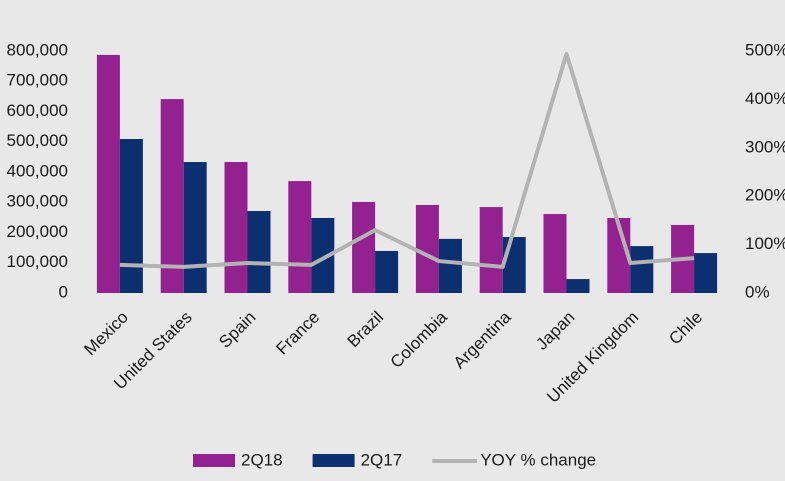 This screenshot has width=785, height=481. I want to click on y2-tick-label: 300%, so click(765, 146).